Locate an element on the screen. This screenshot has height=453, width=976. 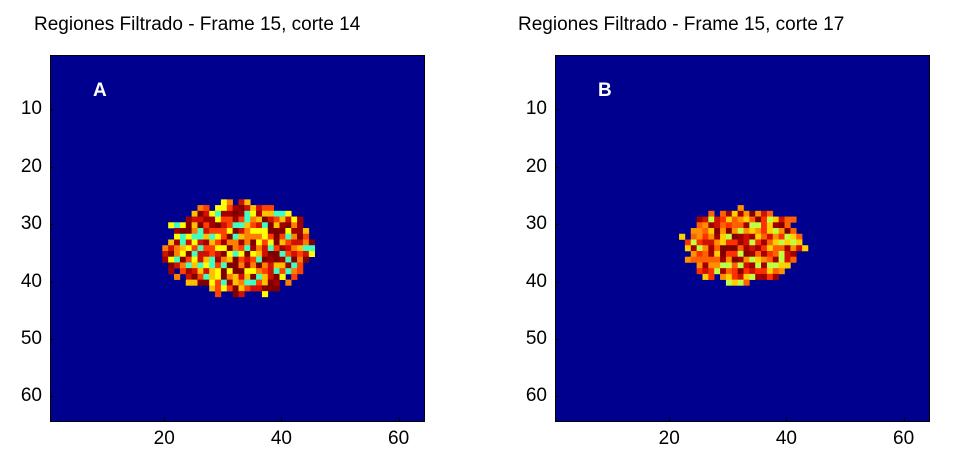
x-tick-label: 60 is located at coordinates (399, 438).